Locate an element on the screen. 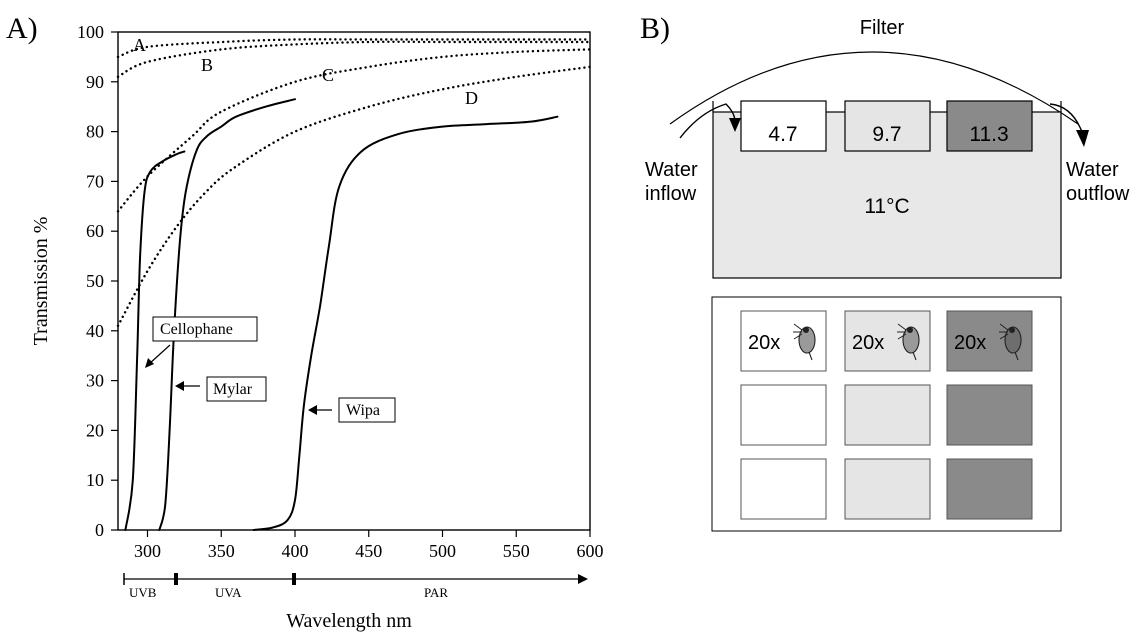 This screenshot has width=1144, height=637. inflow-arrow is located at coordinates (707, 121).